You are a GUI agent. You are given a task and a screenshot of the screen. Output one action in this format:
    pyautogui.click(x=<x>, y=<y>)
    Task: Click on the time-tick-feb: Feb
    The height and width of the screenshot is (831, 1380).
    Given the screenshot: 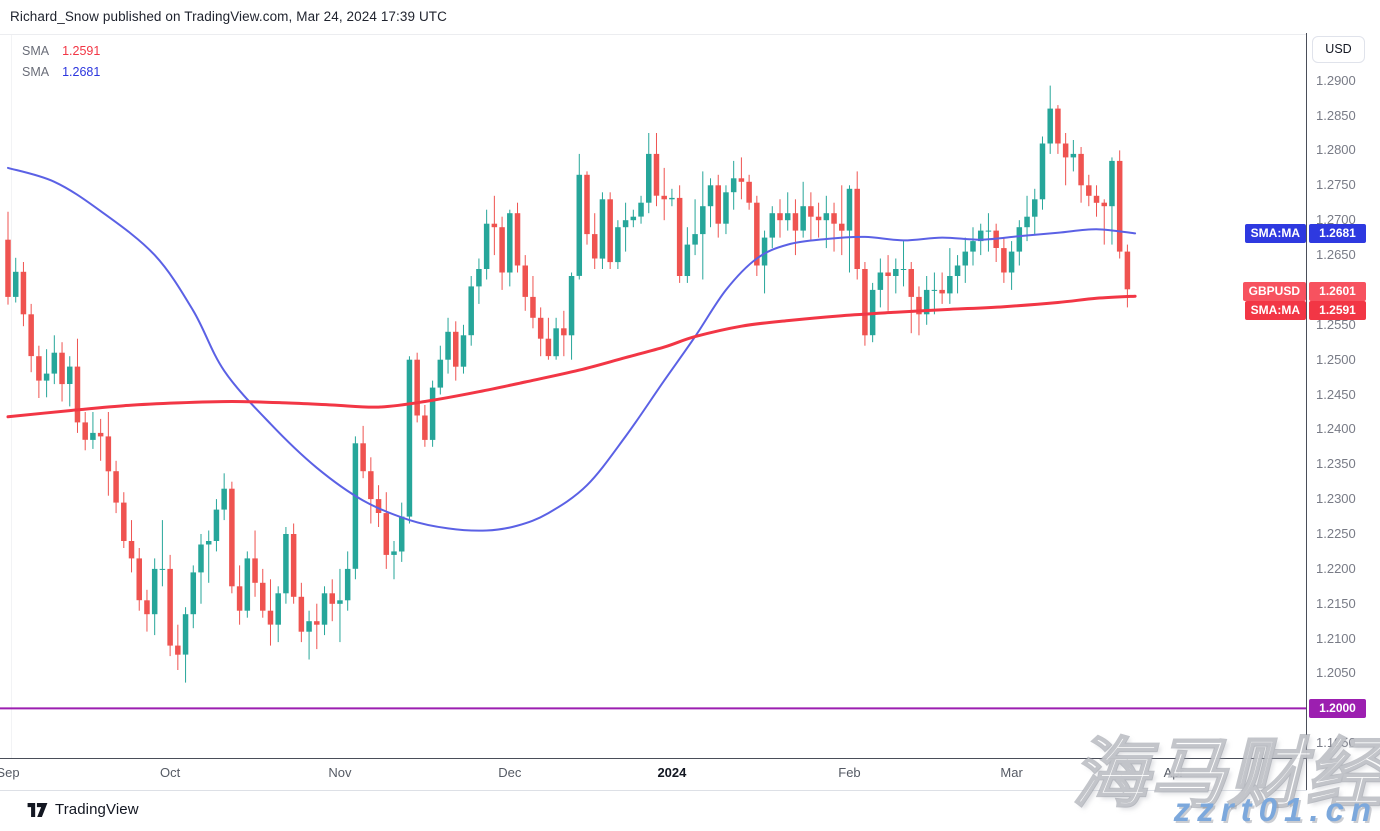 What is the action you would take?
    pyautogui.click(x=849, y=772)
    